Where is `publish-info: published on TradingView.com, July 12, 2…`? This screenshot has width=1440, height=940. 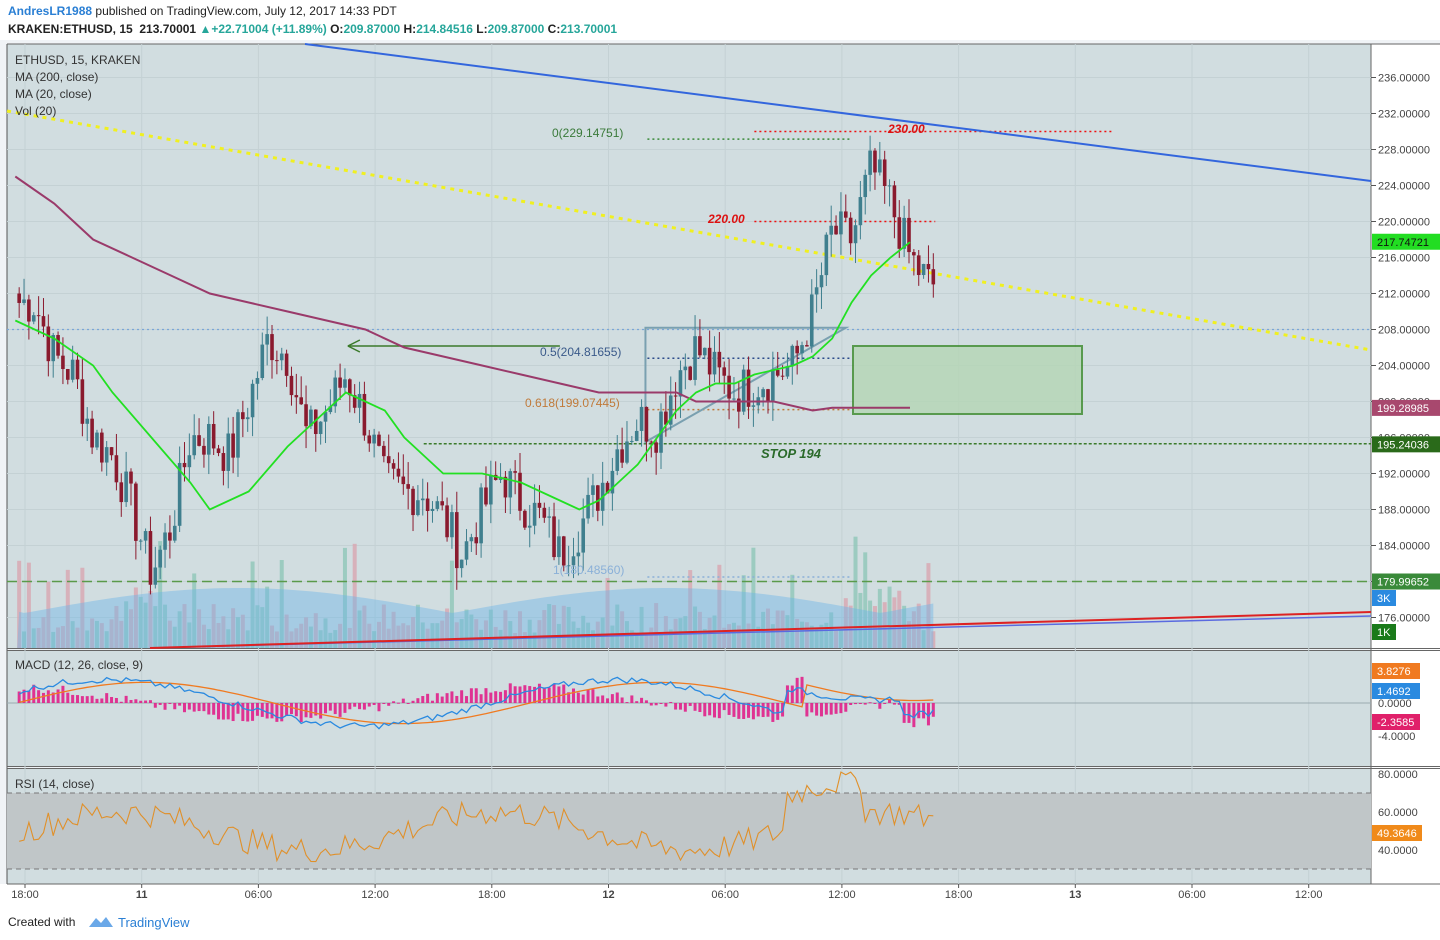 publish-info: published on TradingView.com, July 12, 2… is located at coordinates (246, 11).